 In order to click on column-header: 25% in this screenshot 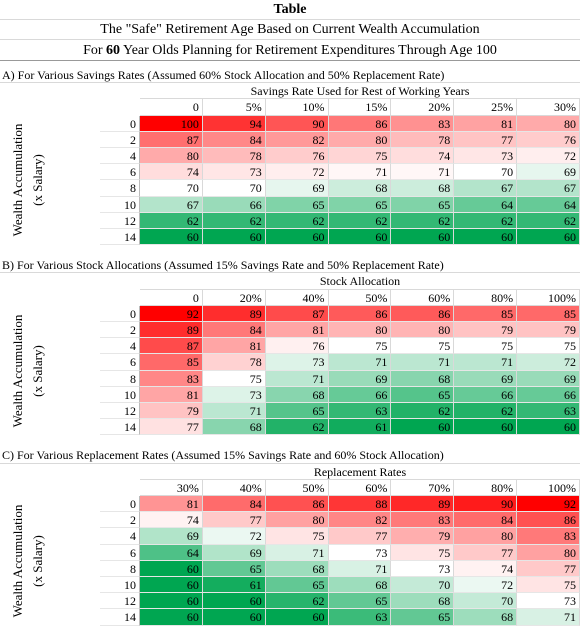, I will do `click(486, 107)`.